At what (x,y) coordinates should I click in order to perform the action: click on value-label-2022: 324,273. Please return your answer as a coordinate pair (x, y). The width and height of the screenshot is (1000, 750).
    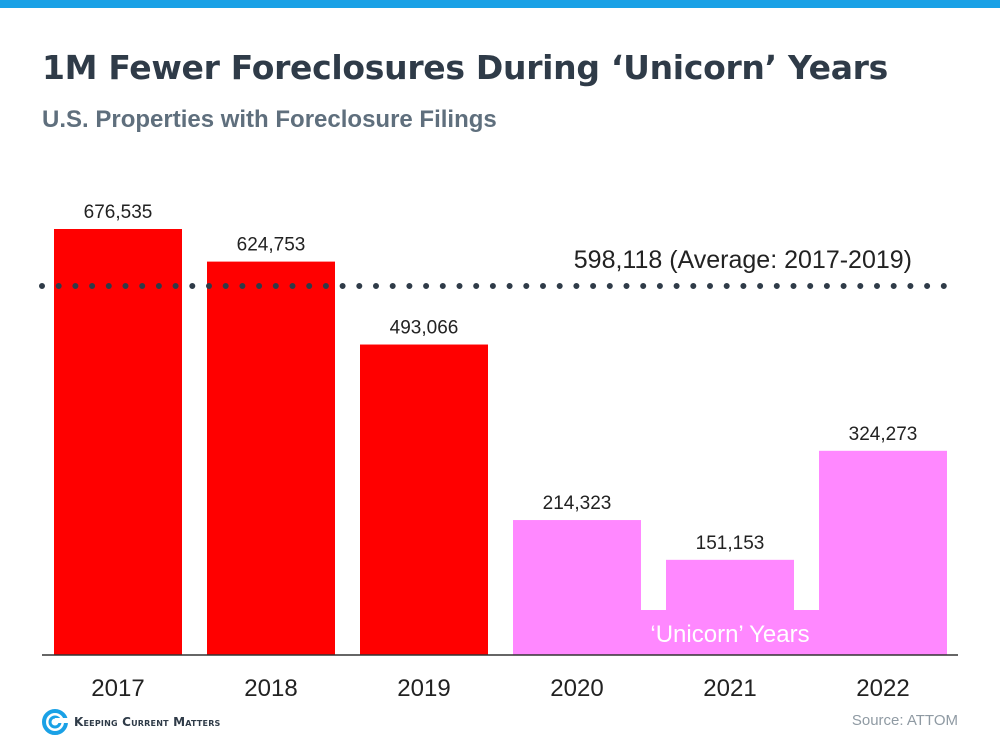
    Looking at the image, I should click on (883, 434).